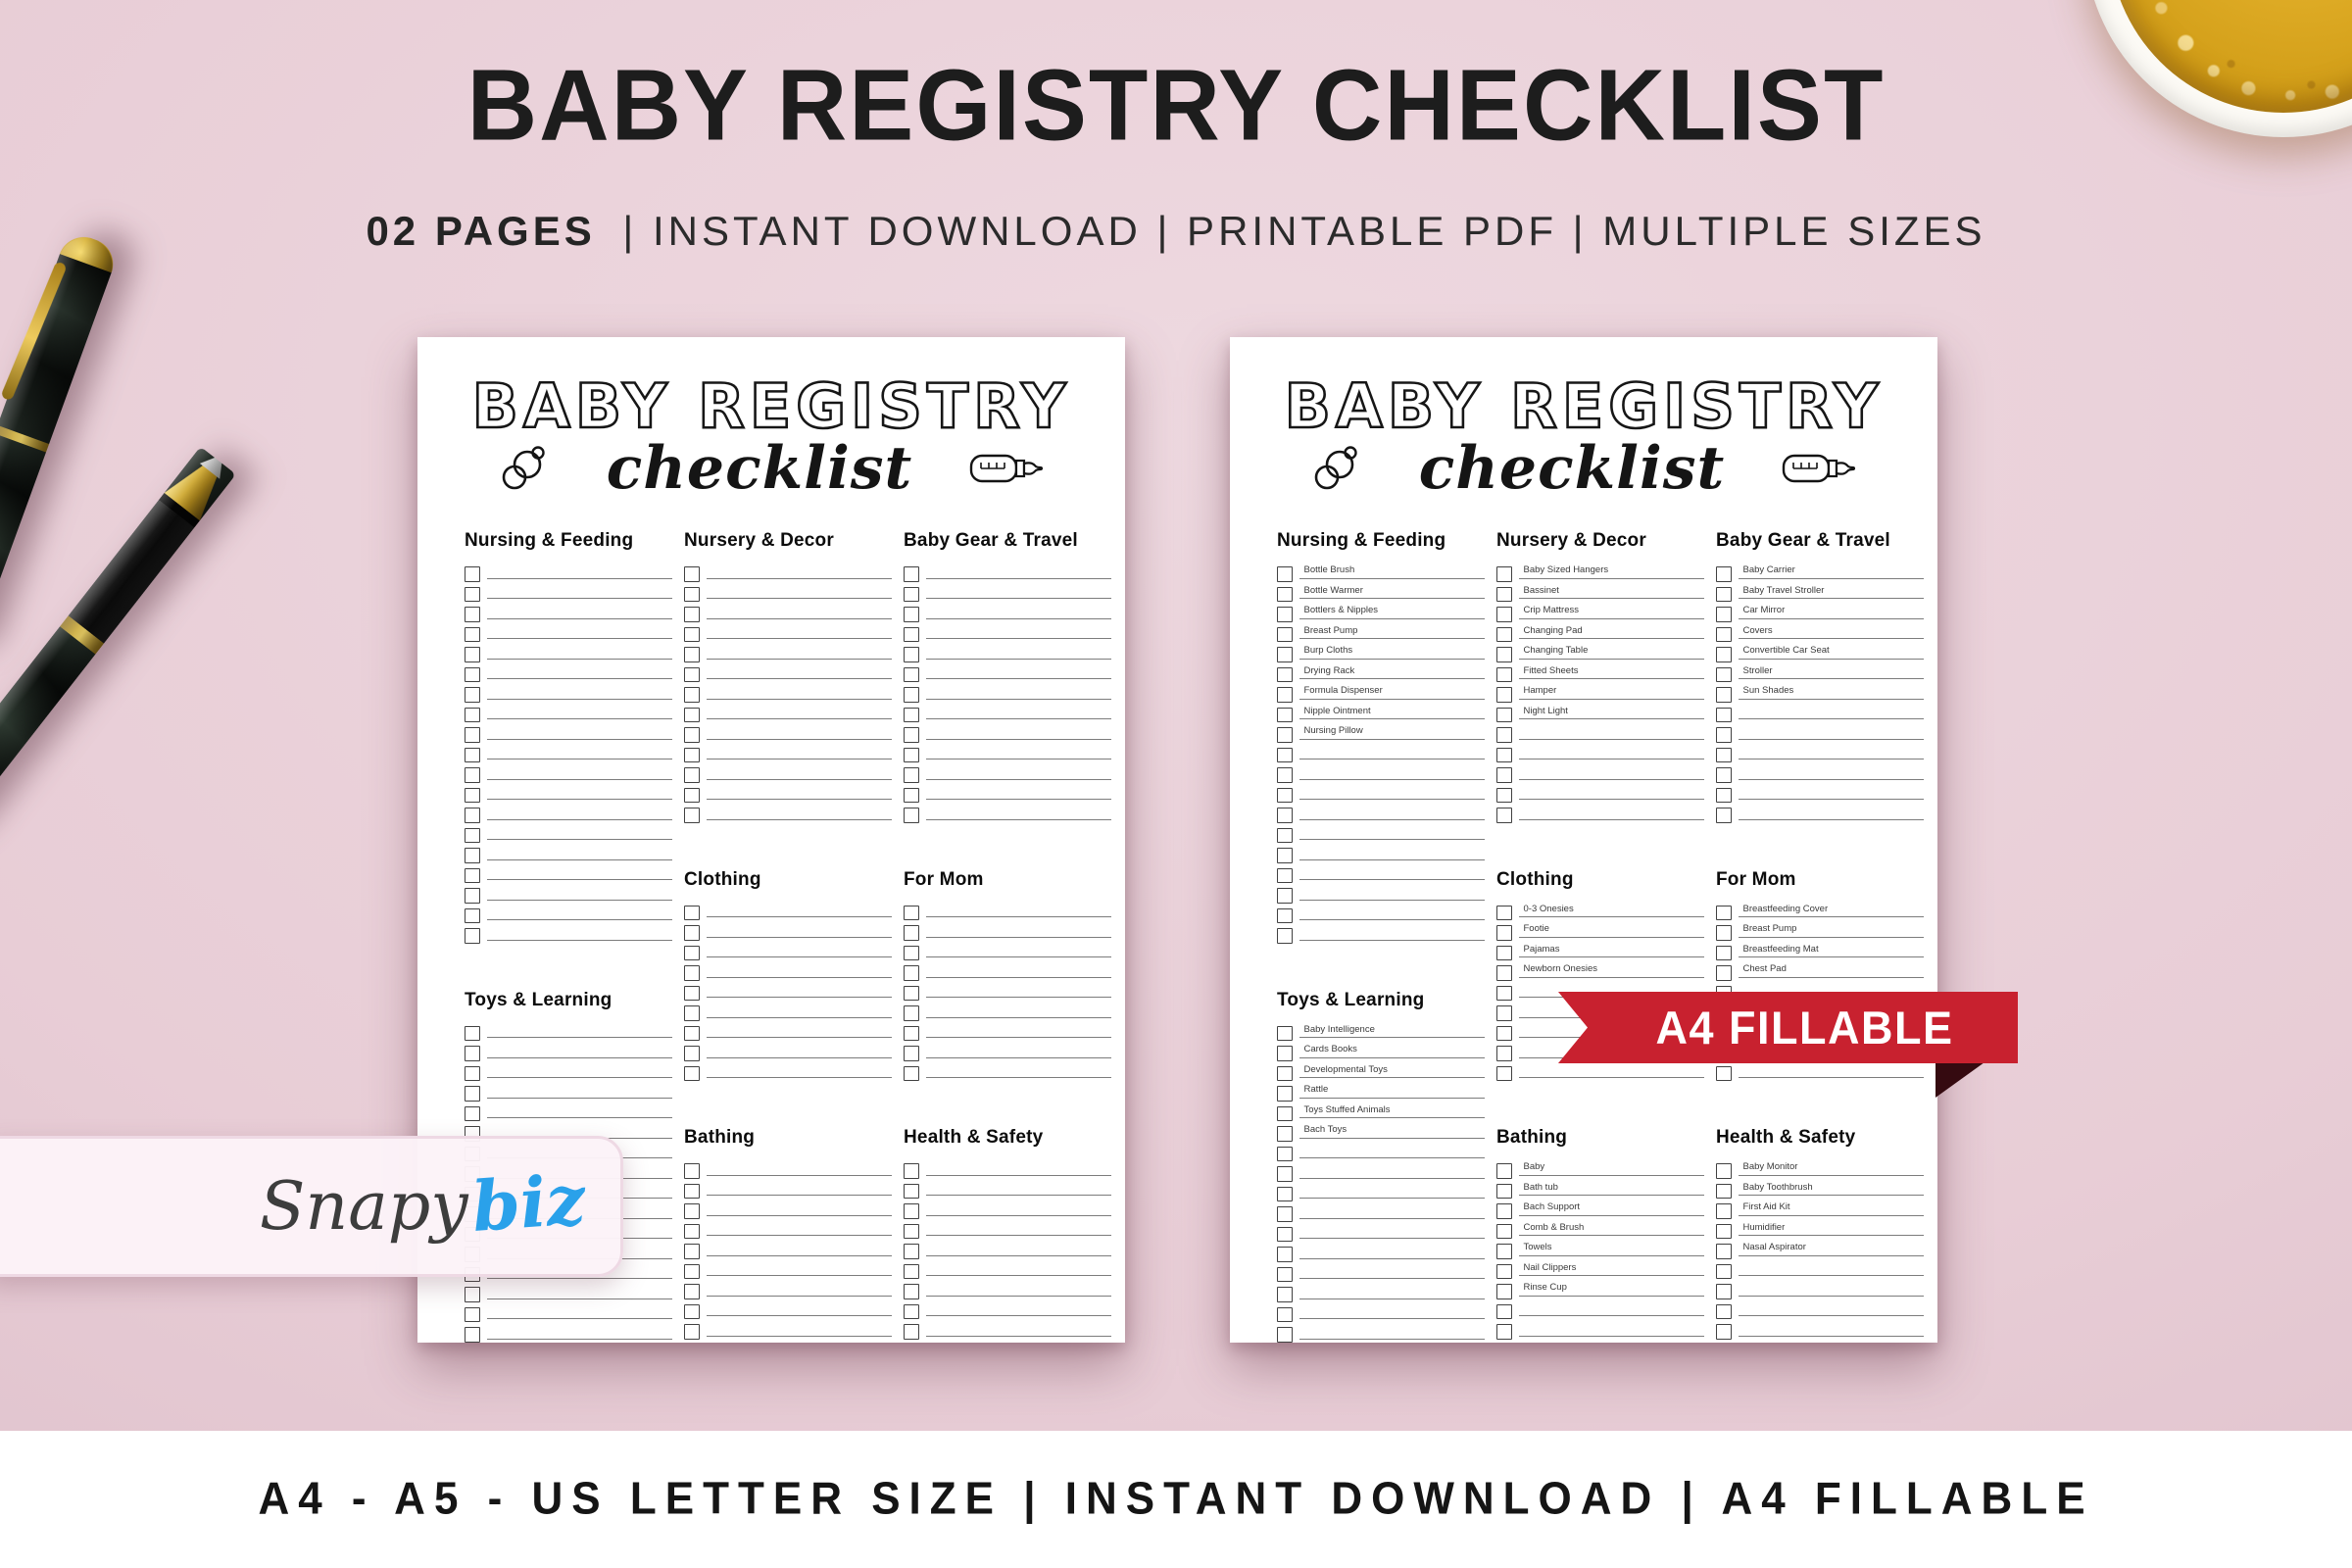 The height and width of the screenshot is (1568, 2352). I want to click on item-label: Footie, so click(1611, 931).